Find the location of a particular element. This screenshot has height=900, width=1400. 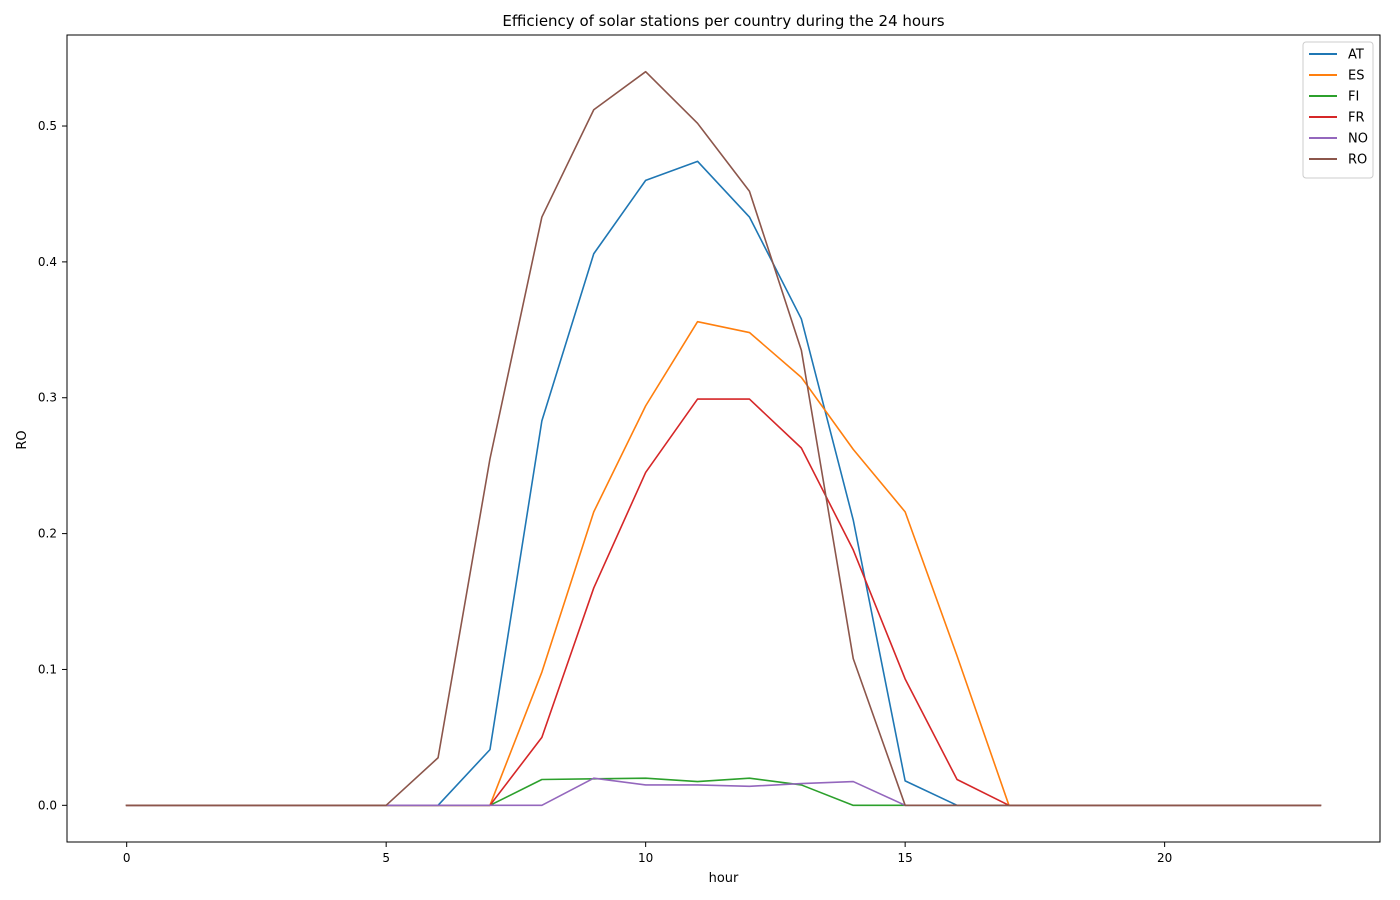

x-tick-label: 20 is located at coordinates (1164, 858).